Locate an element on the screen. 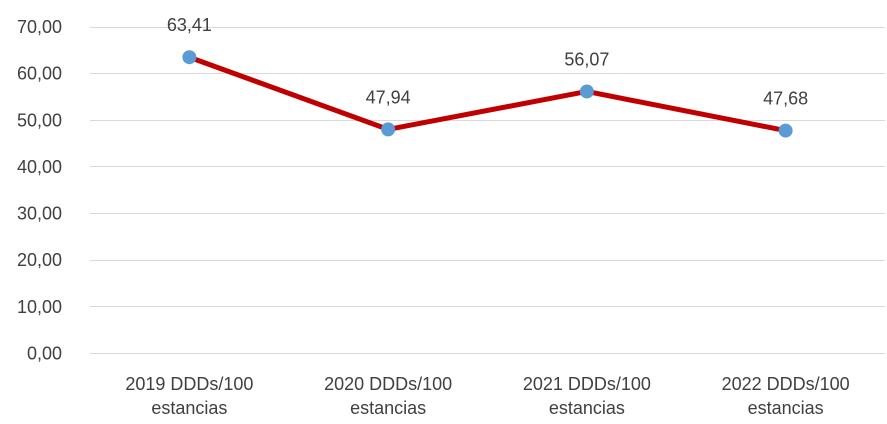  data-label: 56,07 is located at coordinates (586, 59).